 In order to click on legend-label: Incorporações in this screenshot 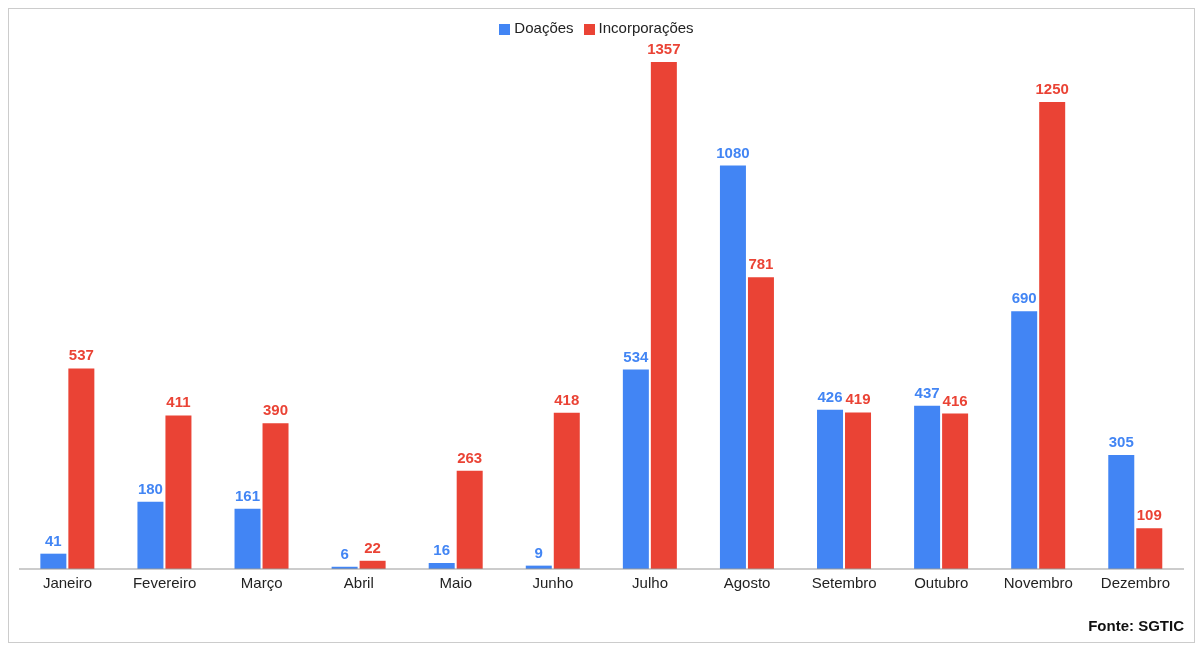, I will do `click(646, 27)`.